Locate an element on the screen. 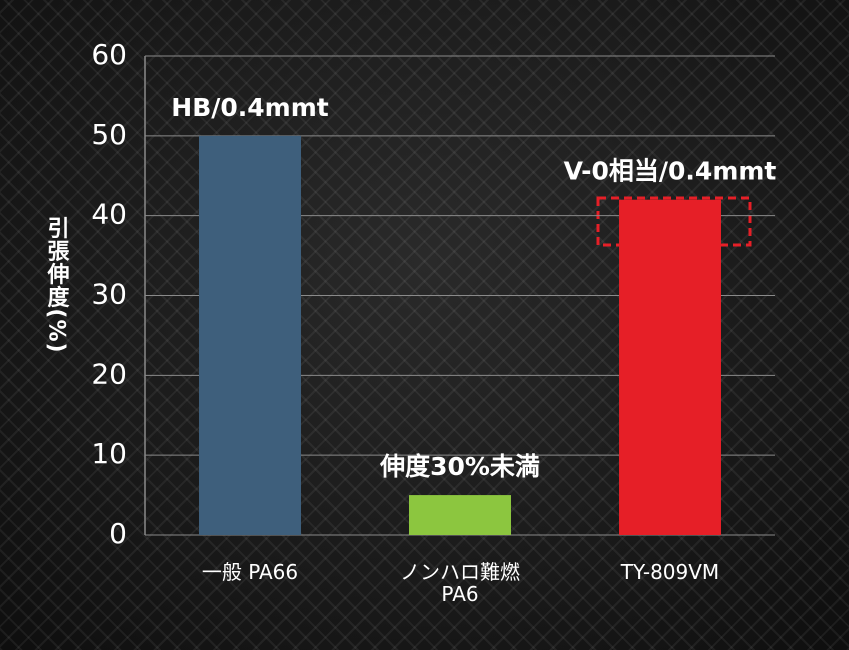 Image resolution: width=849 pixels, height=650 pixels. y-tick-label: 30 is located at coordinates (109, 294).